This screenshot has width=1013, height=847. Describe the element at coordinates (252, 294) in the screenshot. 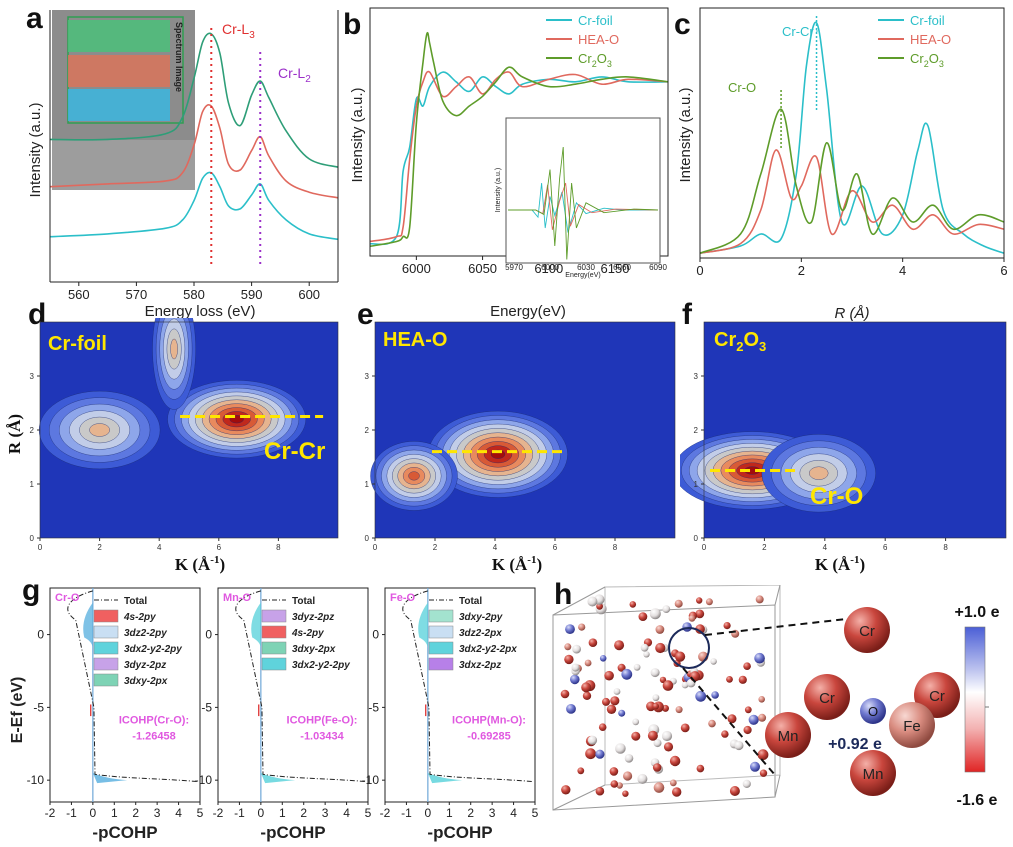

I see `a-xtick-3: 590` at that location.